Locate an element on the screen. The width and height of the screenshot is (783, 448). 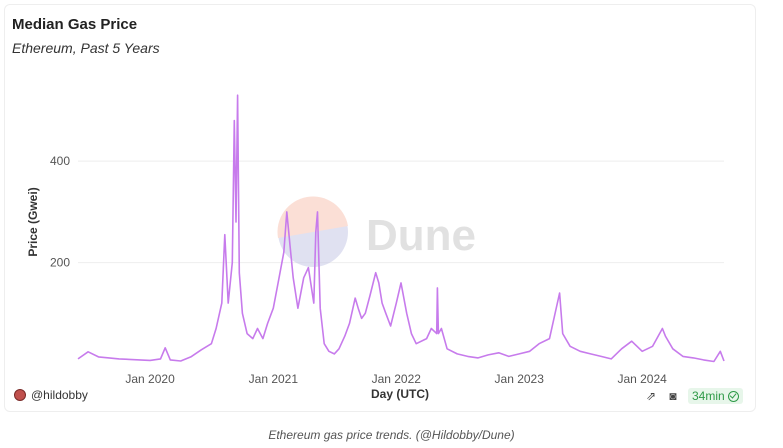
author-link: @hildobby is located at coordinates (51, 395).